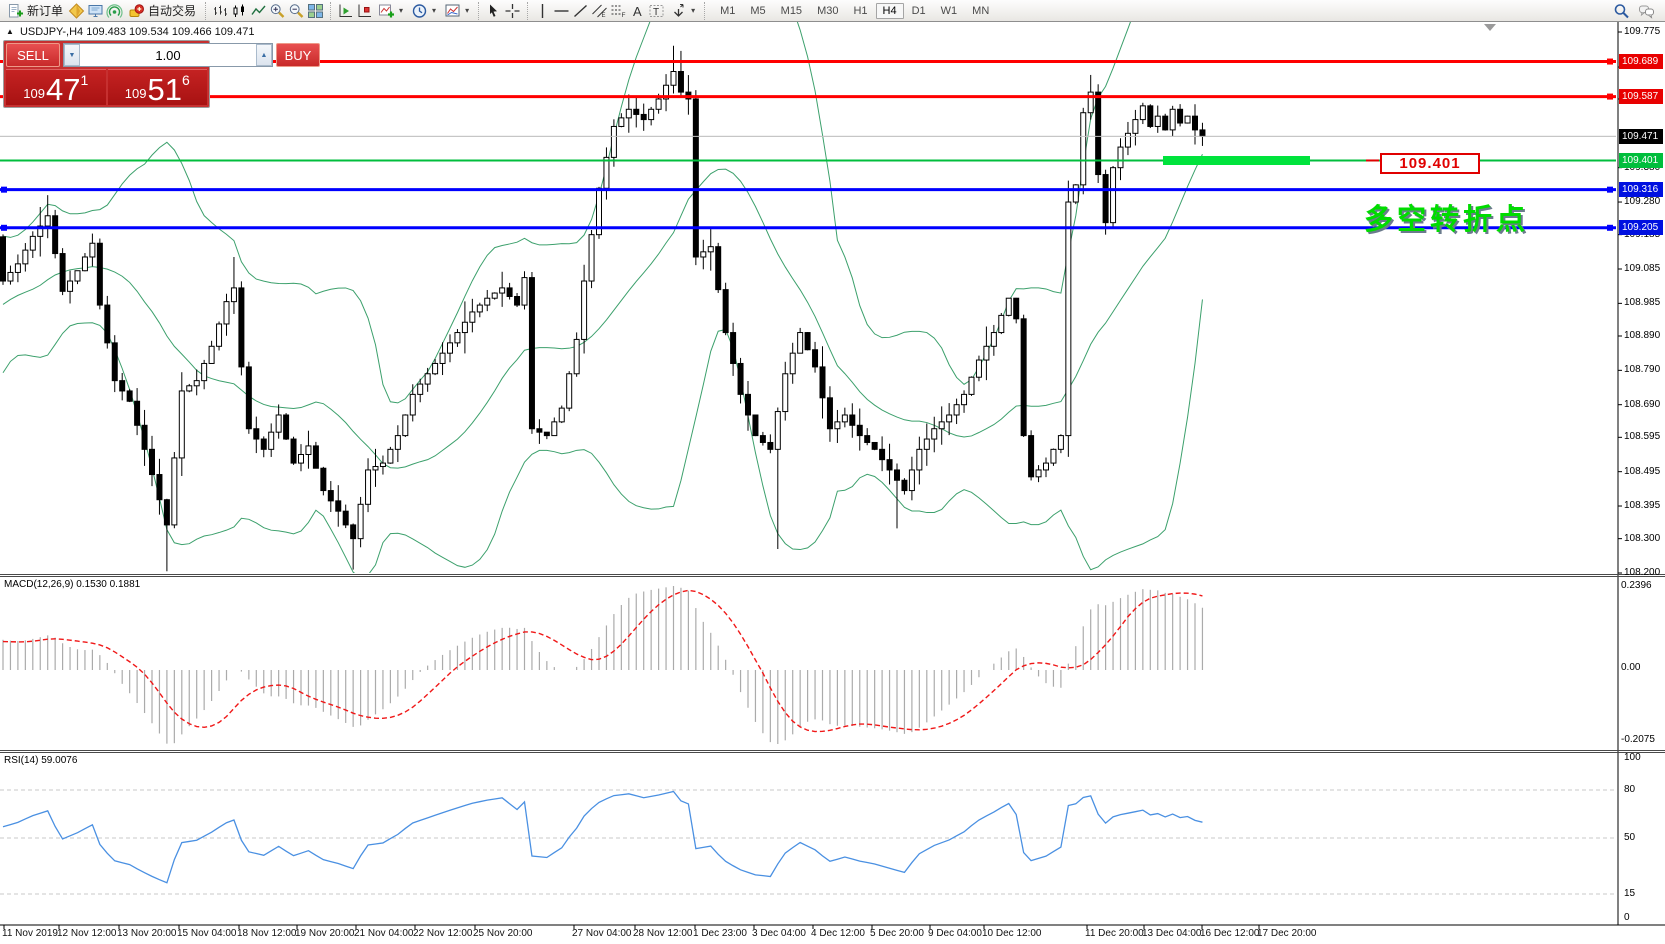 This screenshot has height=944, width=1665. I want to click on signals-icon, so click(114, 11).